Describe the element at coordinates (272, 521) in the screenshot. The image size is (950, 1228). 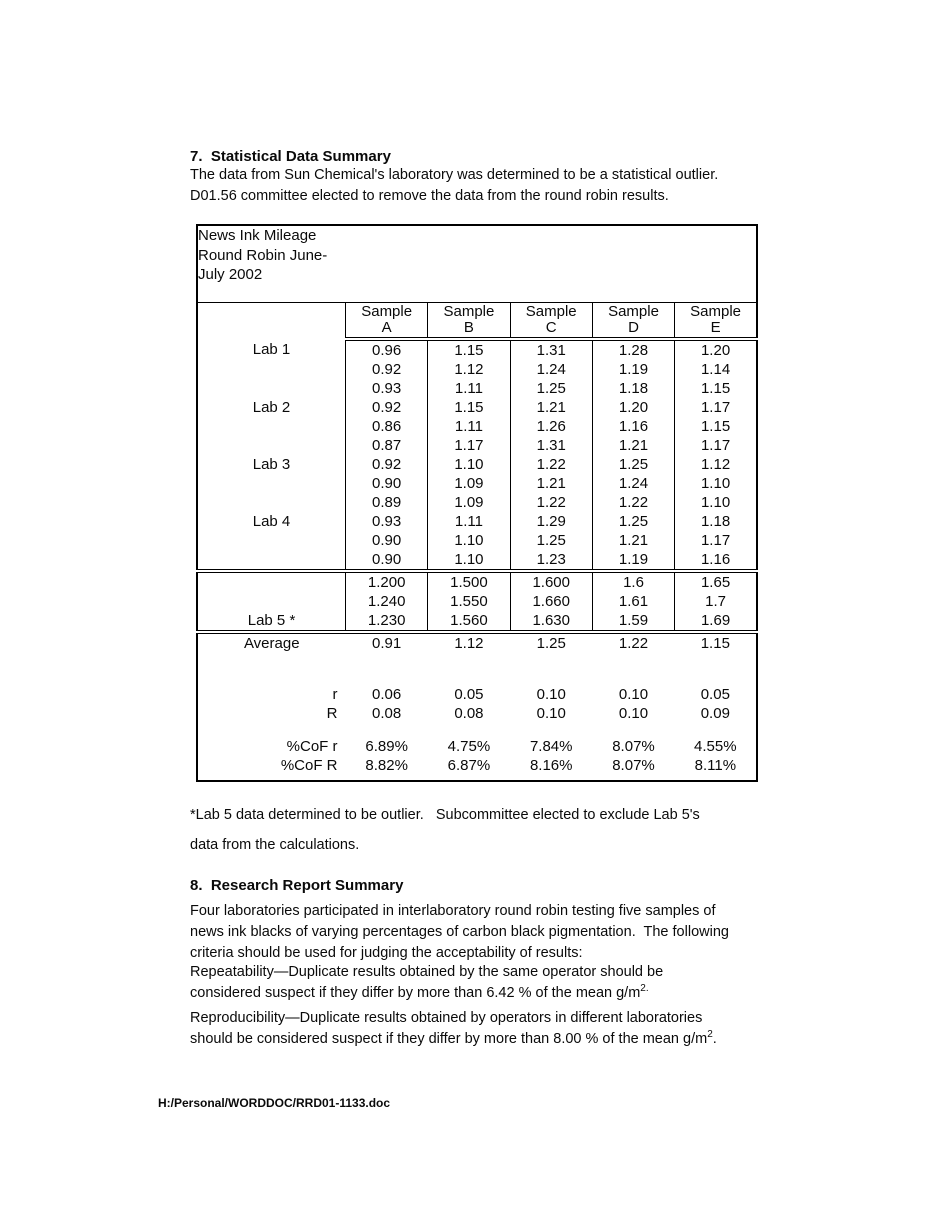
I see `row-label: Lab 4` at that location.